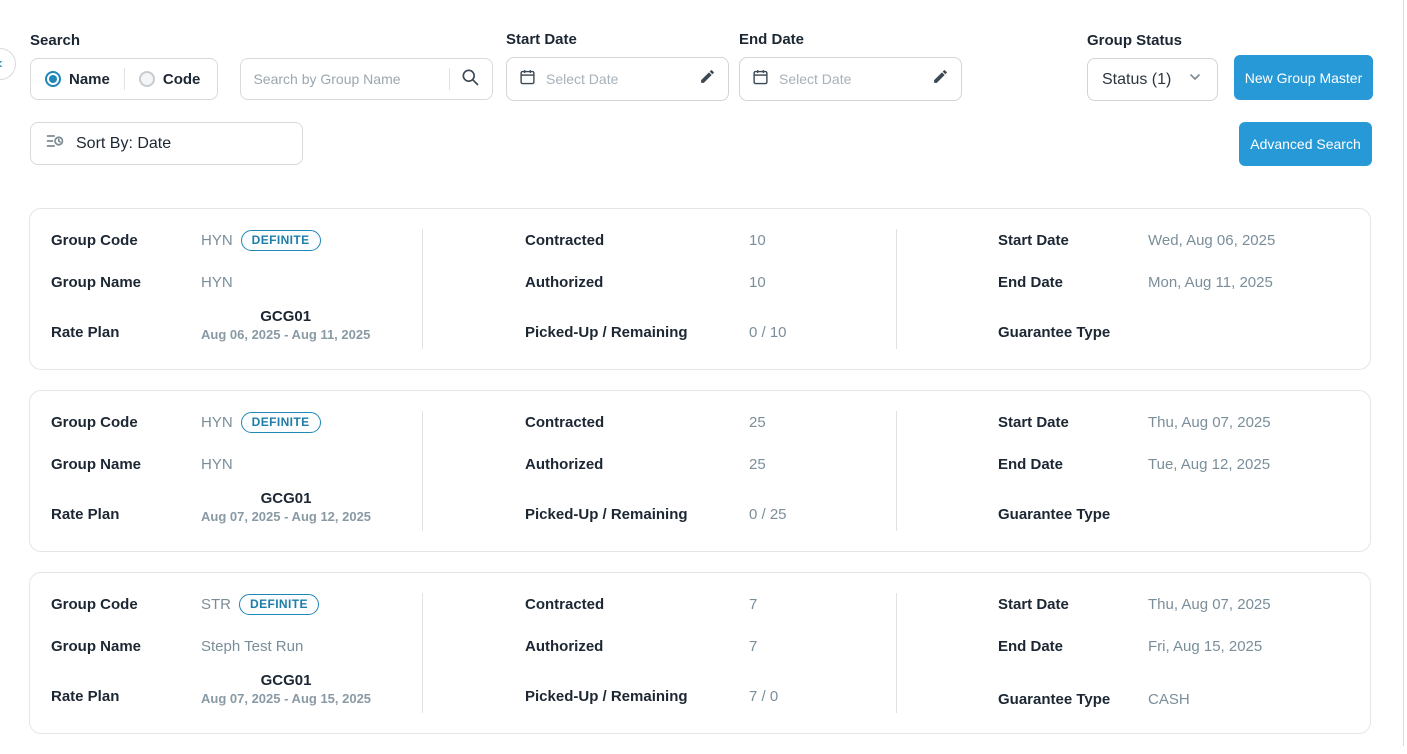 The width and height of the screenshot is (1407, 754). What do you see at coordinates (286, 334) in the screenshot?
I see `rate-plan-dates: Aug 06, 2025 - Aug 11, 2025` at bounding box center [286, 334].